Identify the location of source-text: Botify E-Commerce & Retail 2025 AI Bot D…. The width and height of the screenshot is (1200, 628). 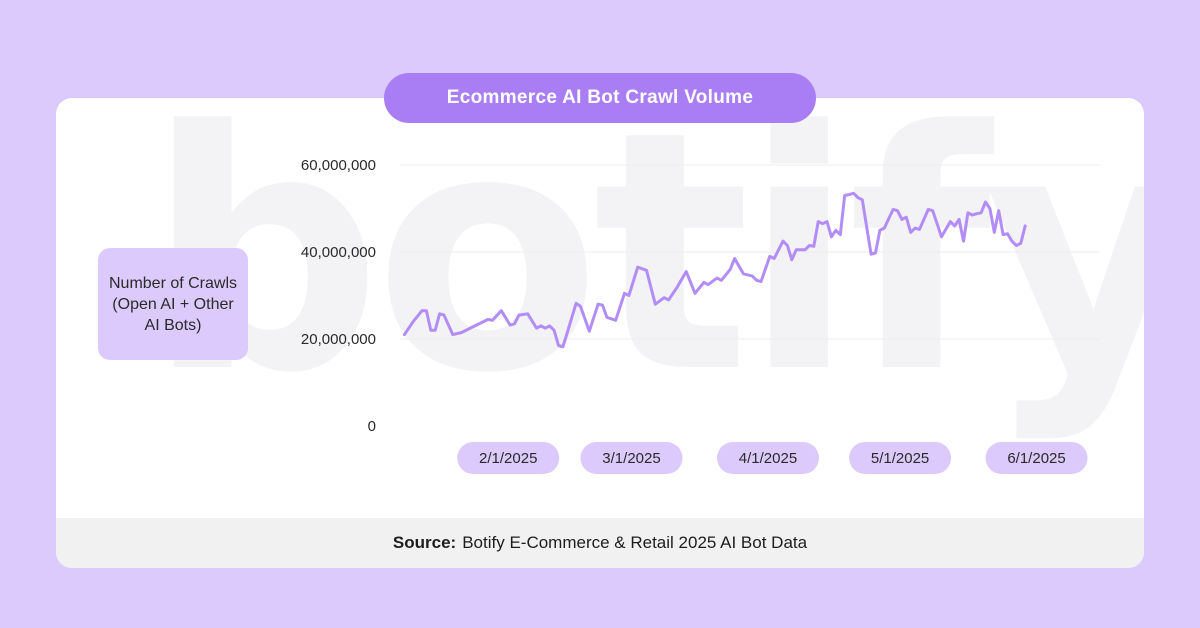
(635, 542).